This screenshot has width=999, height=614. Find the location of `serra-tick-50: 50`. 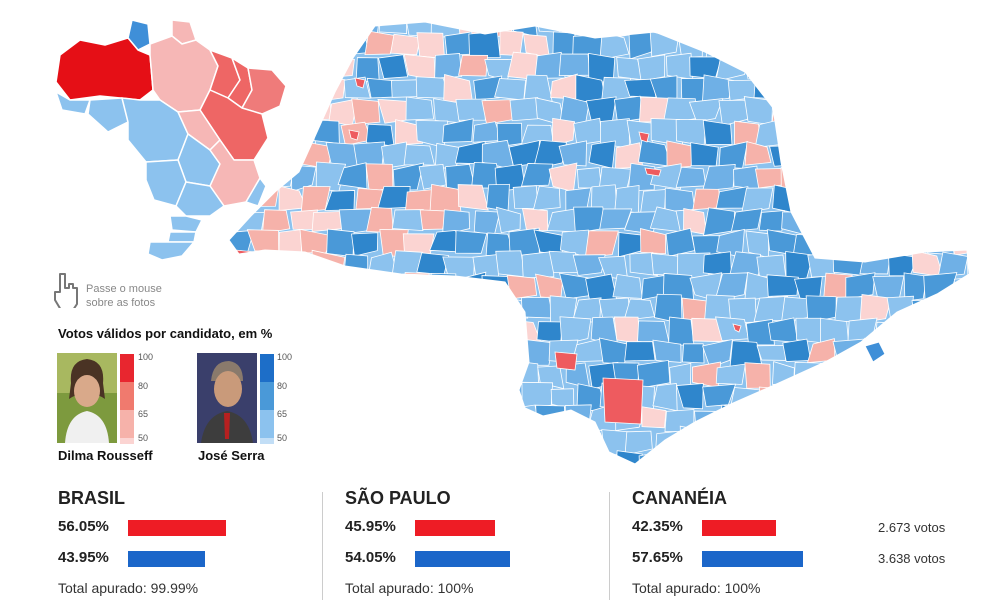

serra-tick-50: 50 is located at coordinates (282, 438).